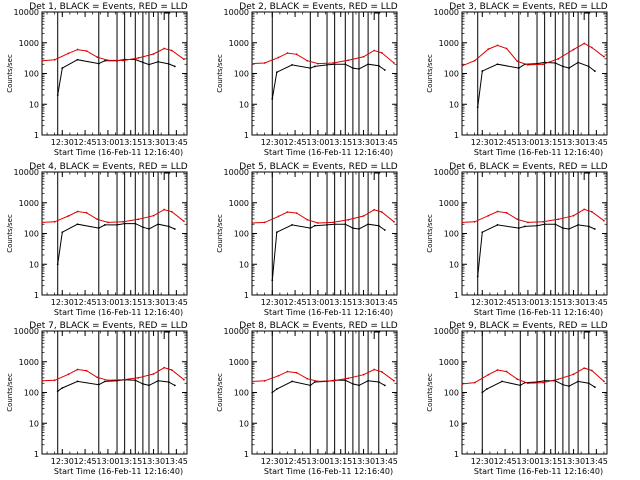  I want to click on panel-title: Det 3, BLACK = Events, RED = LLD, so click(528, 7).